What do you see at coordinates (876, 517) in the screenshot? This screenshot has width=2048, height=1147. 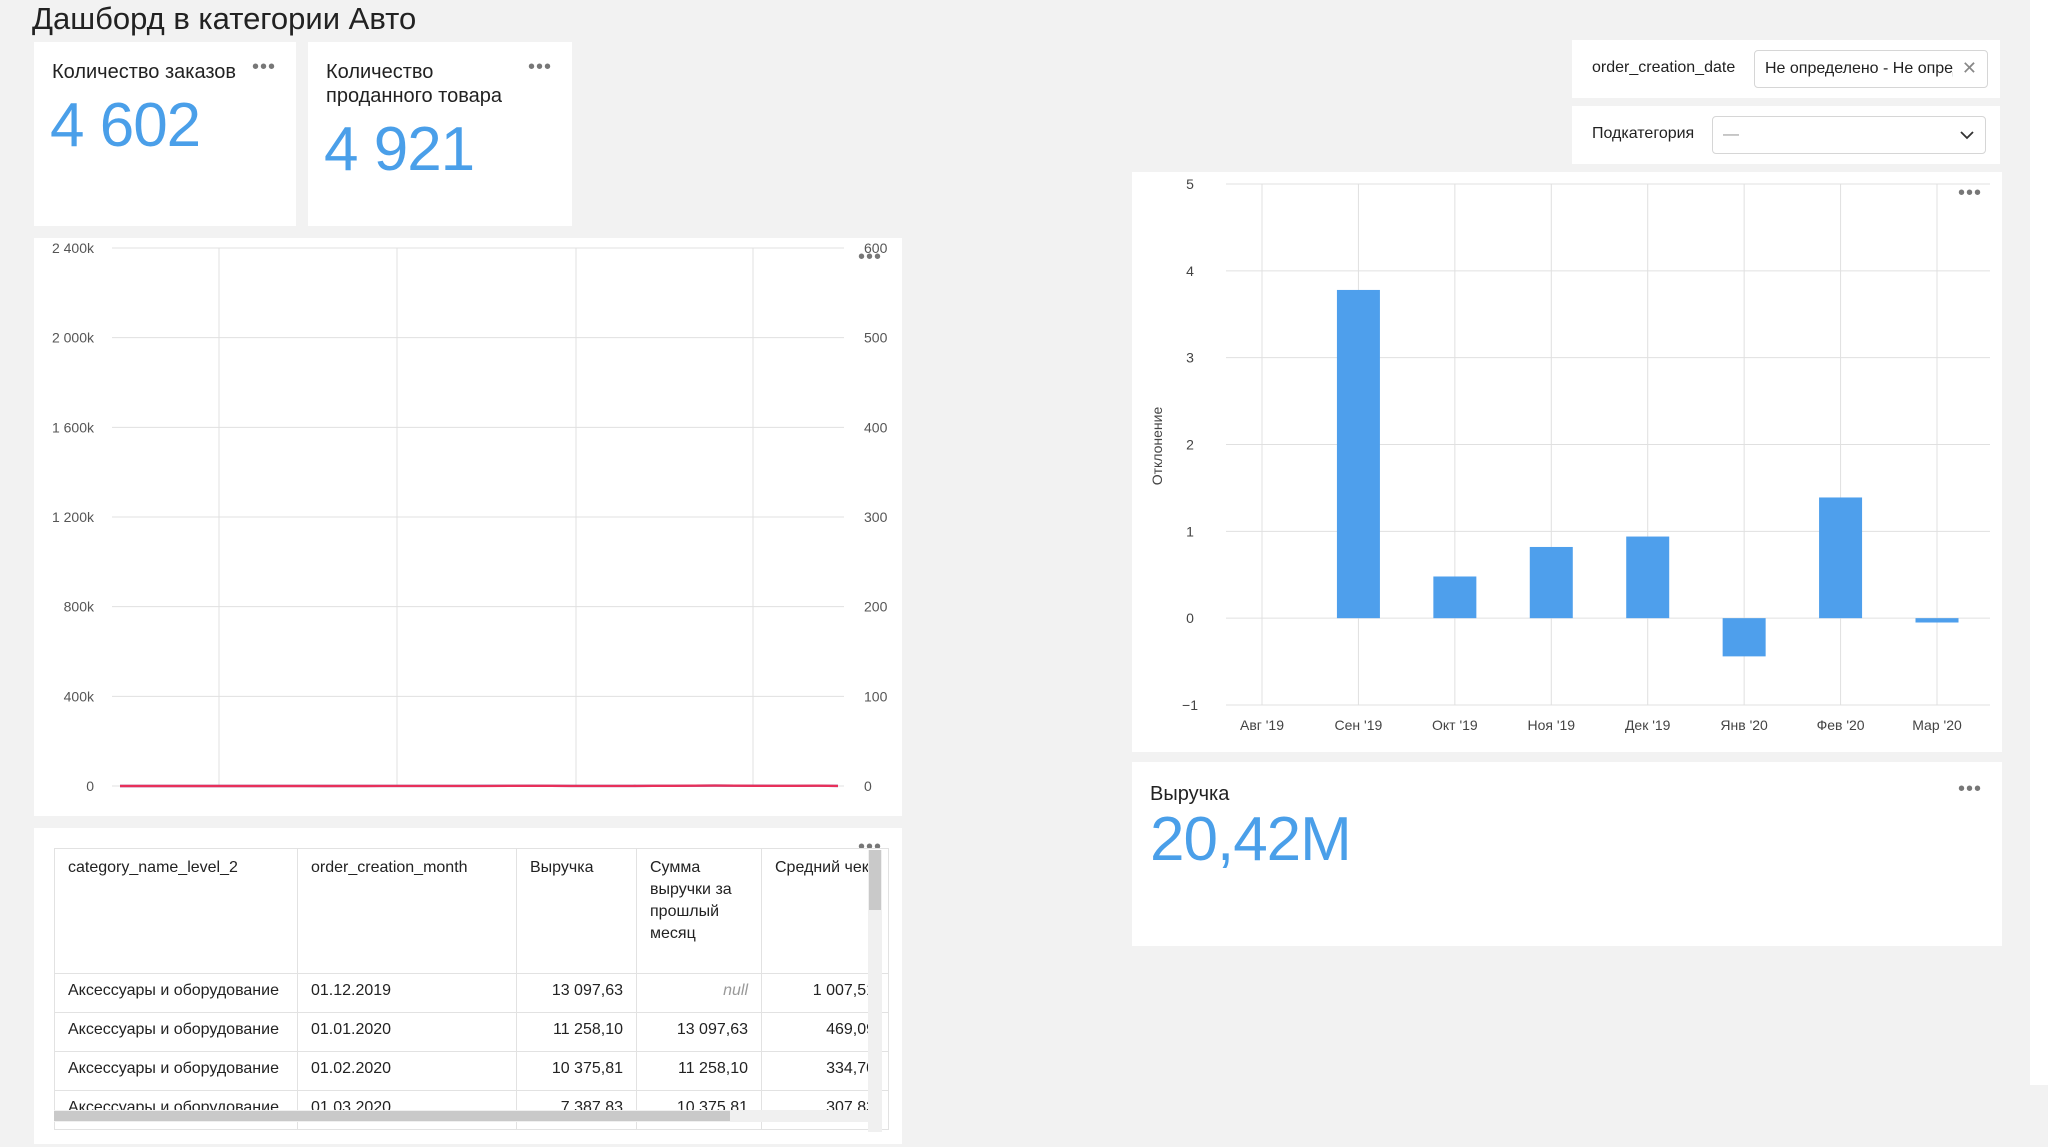 I see `y-right-tick-label: 300` at bounding box center [876, 517].